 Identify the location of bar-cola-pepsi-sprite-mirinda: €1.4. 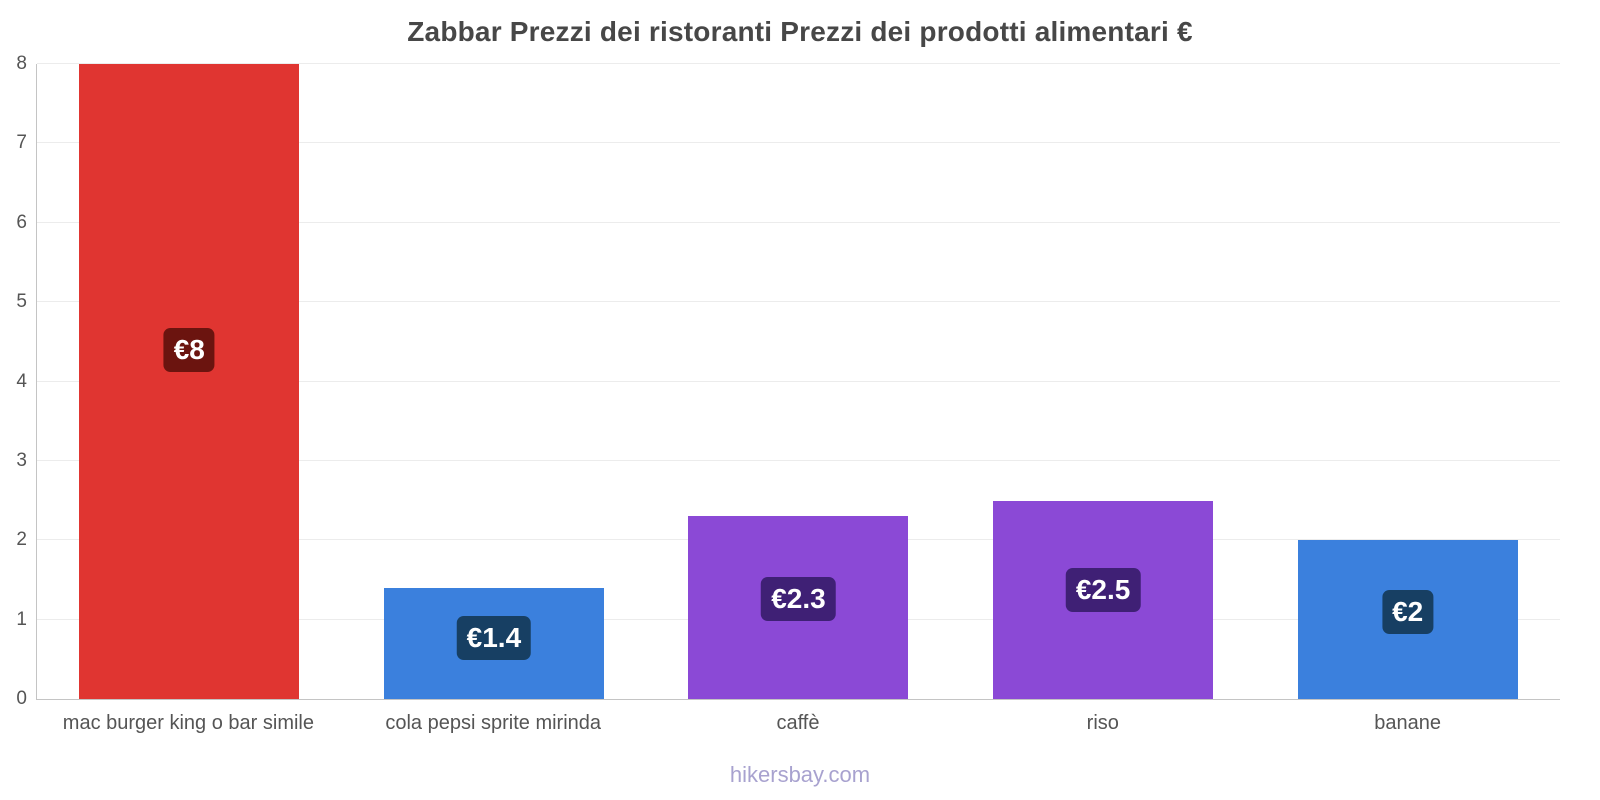
(493, 643).